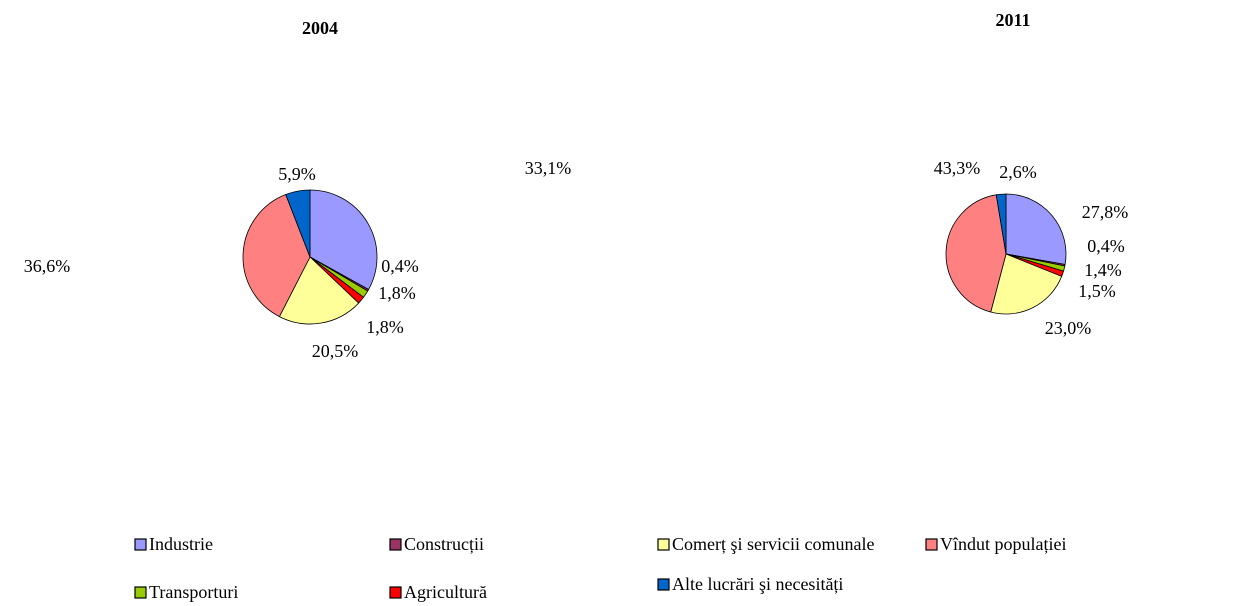  I want to click on data-label: 1,4%, so click(1103, 270).